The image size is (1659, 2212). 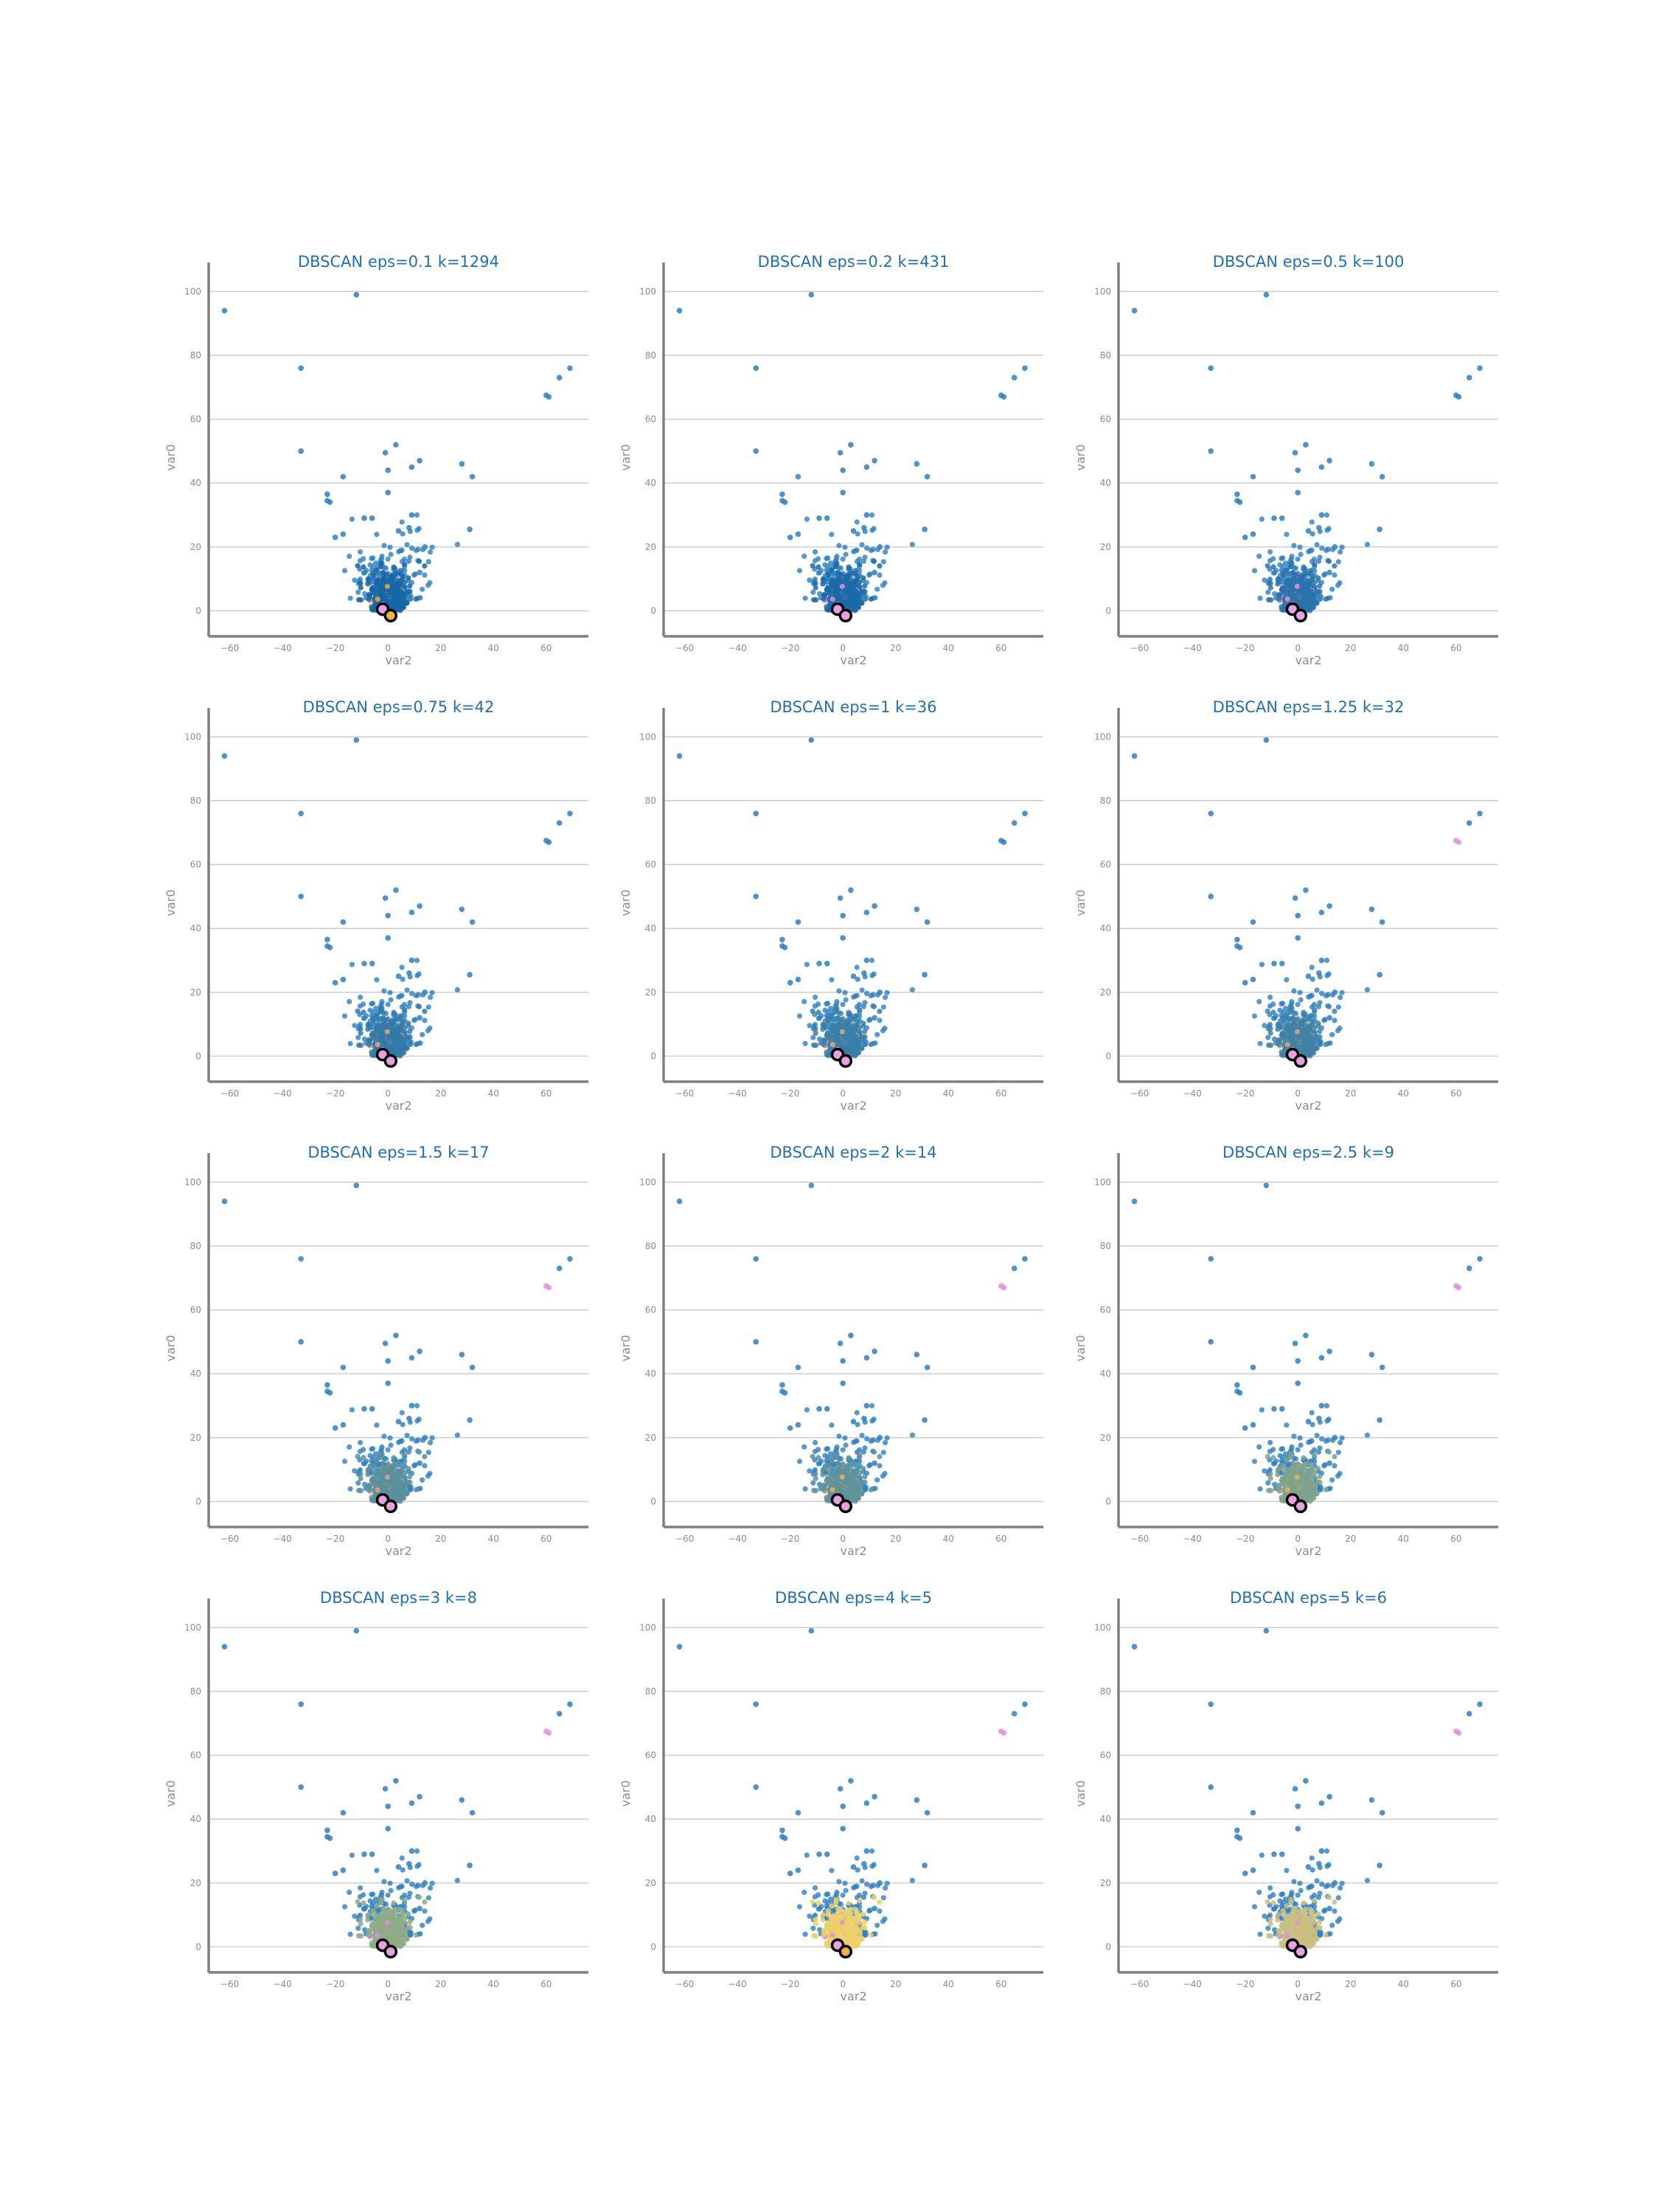 I want to click on y-tick-label: 60, so click(x=1105, y=865).